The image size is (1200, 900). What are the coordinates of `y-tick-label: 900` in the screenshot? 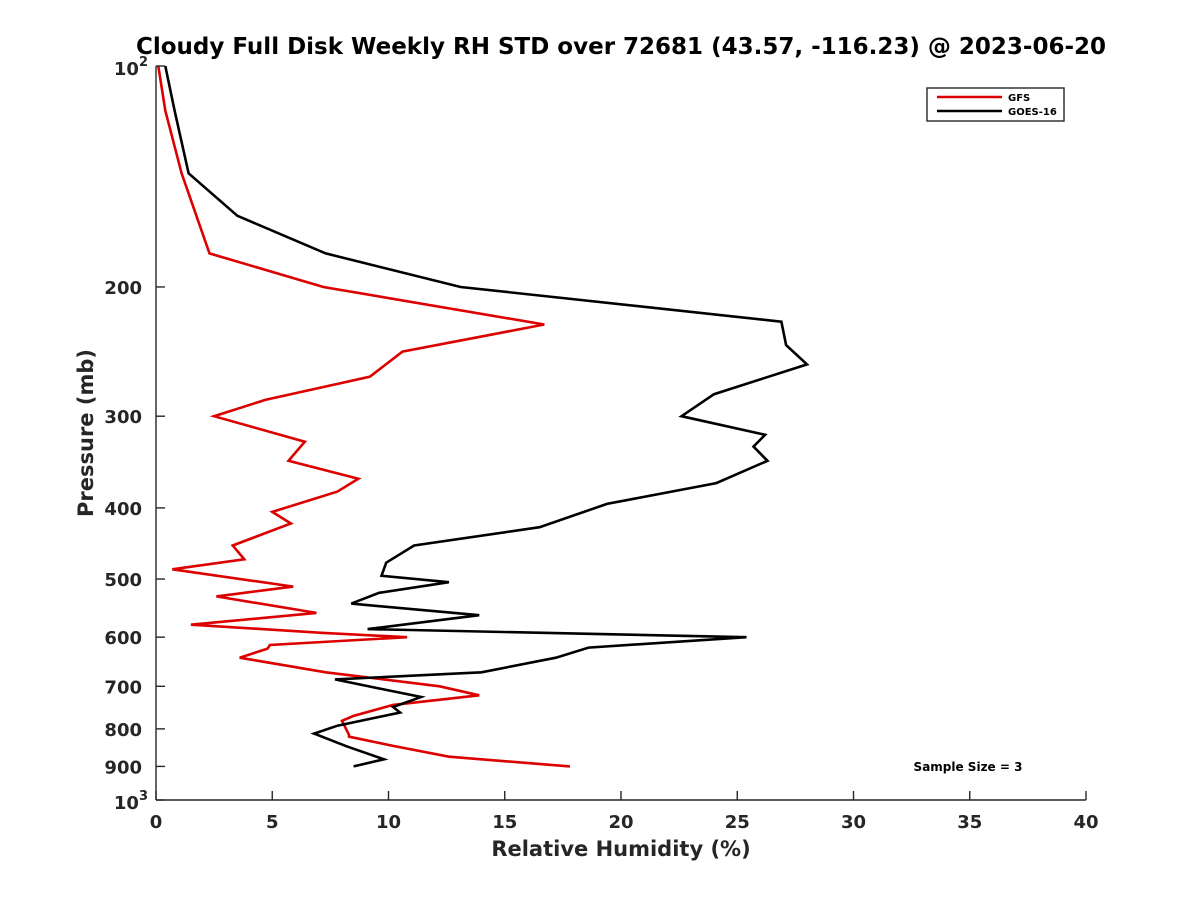 It's located at (123, 767).